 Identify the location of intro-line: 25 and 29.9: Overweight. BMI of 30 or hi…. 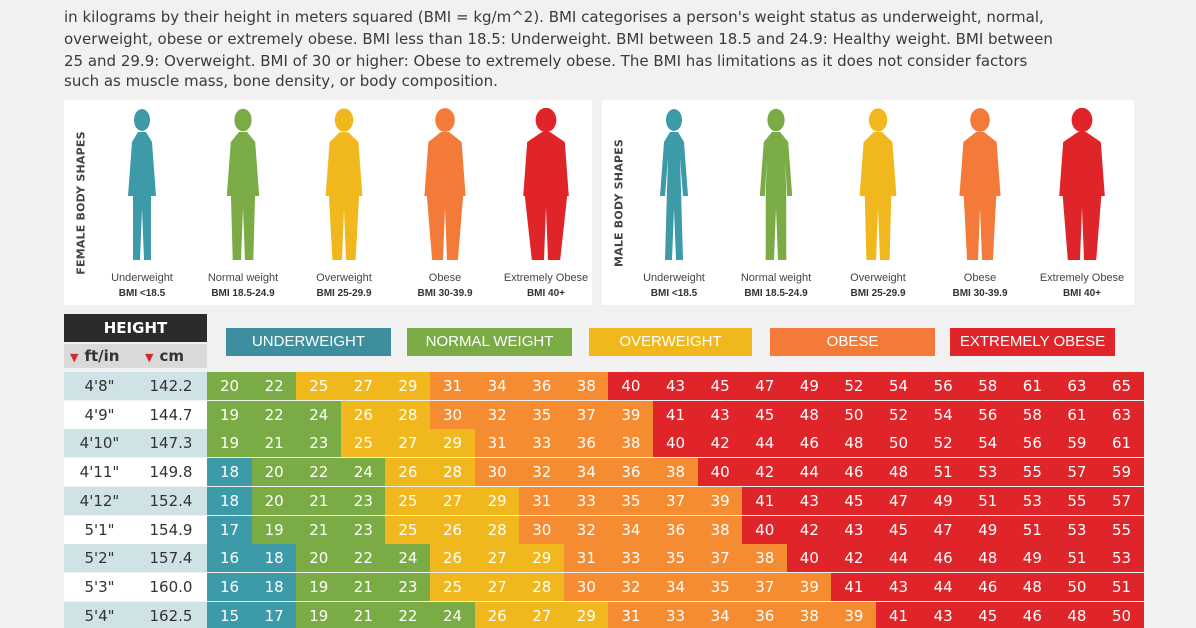
(546, 61).